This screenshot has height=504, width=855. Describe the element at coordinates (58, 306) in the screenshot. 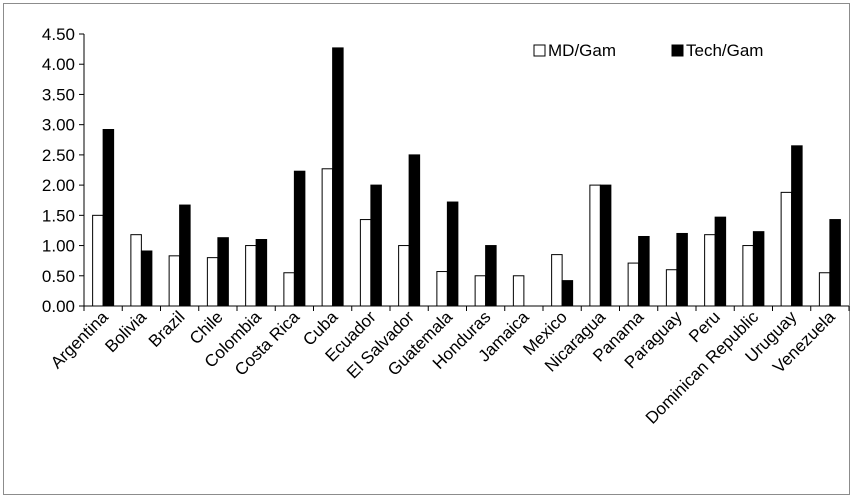

I see `y-tick-label: 0.00` at that location.